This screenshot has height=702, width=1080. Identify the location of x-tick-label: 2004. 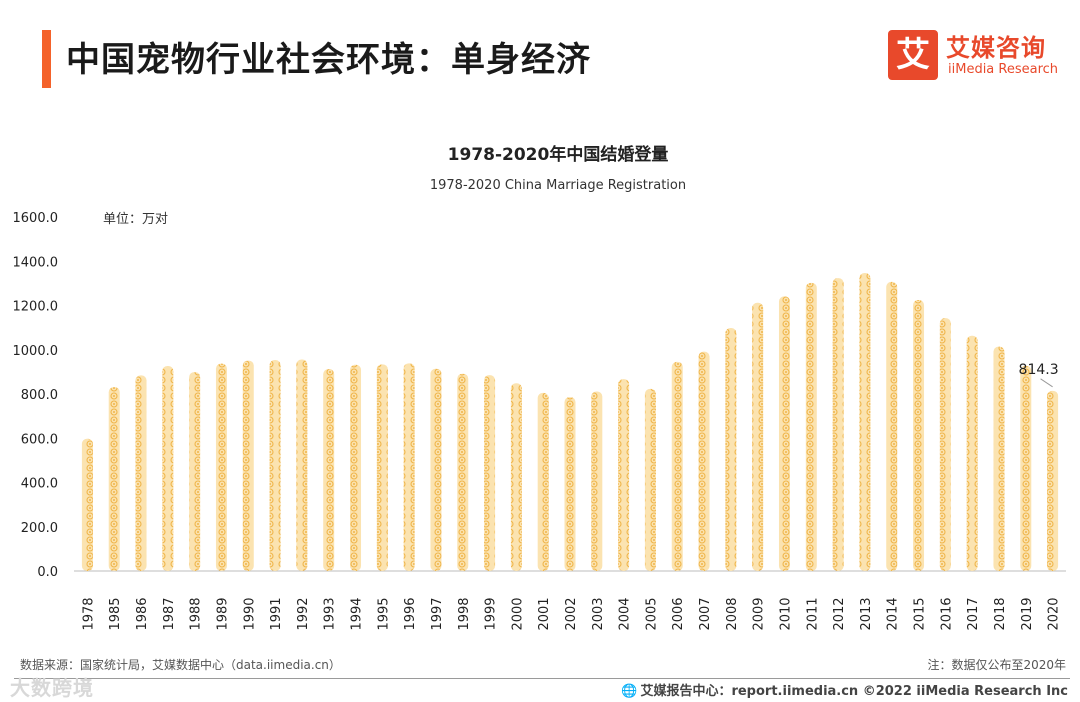
(625, 613).